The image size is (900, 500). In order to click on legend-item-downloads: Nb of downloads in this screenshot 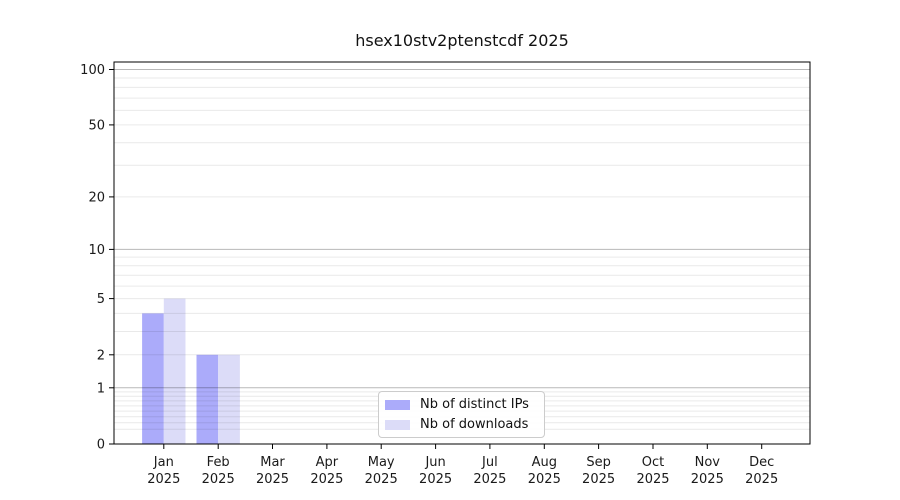, I will do `click(460, 424)`.